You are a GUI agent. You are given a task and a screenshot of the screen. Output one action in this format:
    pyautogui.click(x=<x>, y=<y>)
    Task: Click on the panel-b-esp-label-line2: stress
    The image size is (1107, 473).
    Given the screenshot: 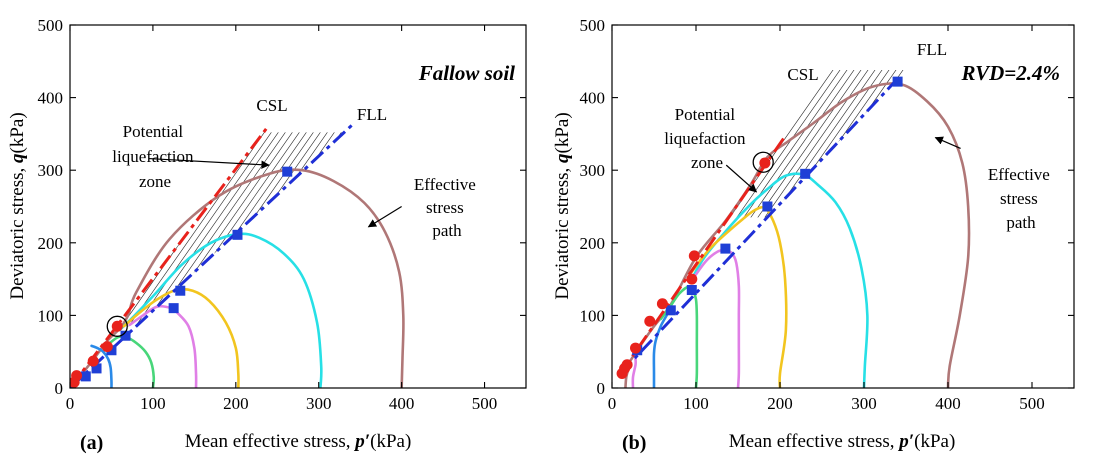 What is the action you would take?
    pyautogui.click(x=1019, y=198)
    